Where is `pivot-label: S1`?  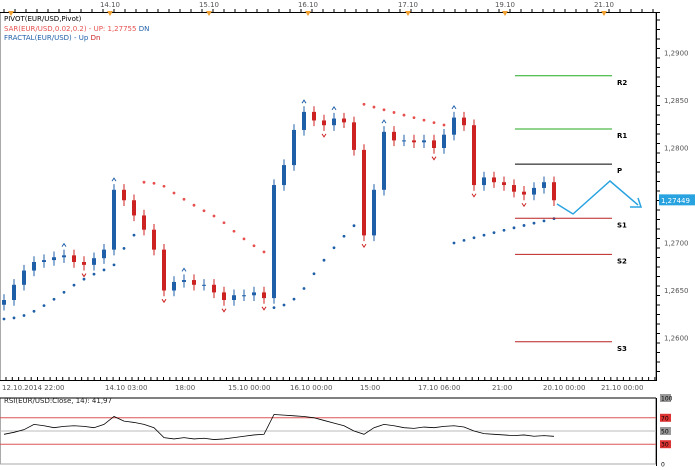 pivot-label: S1 is located at coordinates (622, 225).